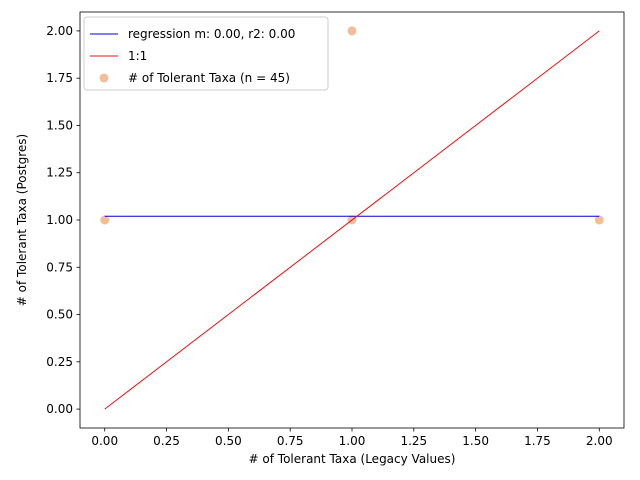 The image size is (640, 480). I want to click on x-axis-label: # of Tolerant Taxa (Legacy Values), so click(352, 459).